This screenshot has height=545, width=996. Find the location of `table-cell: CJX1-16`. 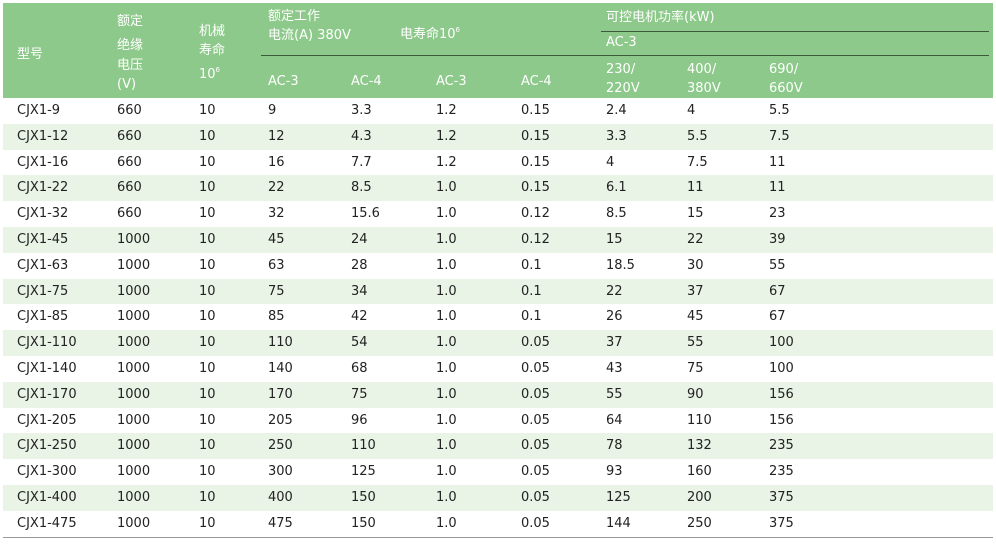

table-cell: CJX1-16 is located at coordinates (43, 162).